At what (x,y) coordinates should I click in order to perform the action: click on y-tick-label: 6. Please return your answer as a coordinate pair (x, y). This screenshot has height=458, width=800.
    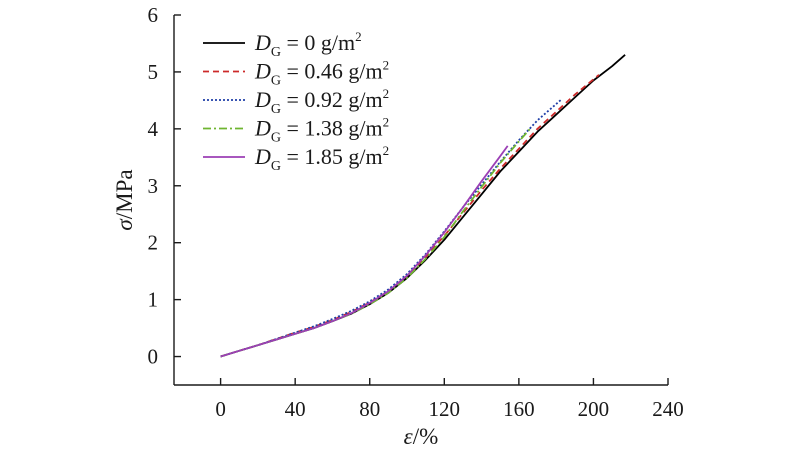
    Looking at the image, I should click on (153, 15).